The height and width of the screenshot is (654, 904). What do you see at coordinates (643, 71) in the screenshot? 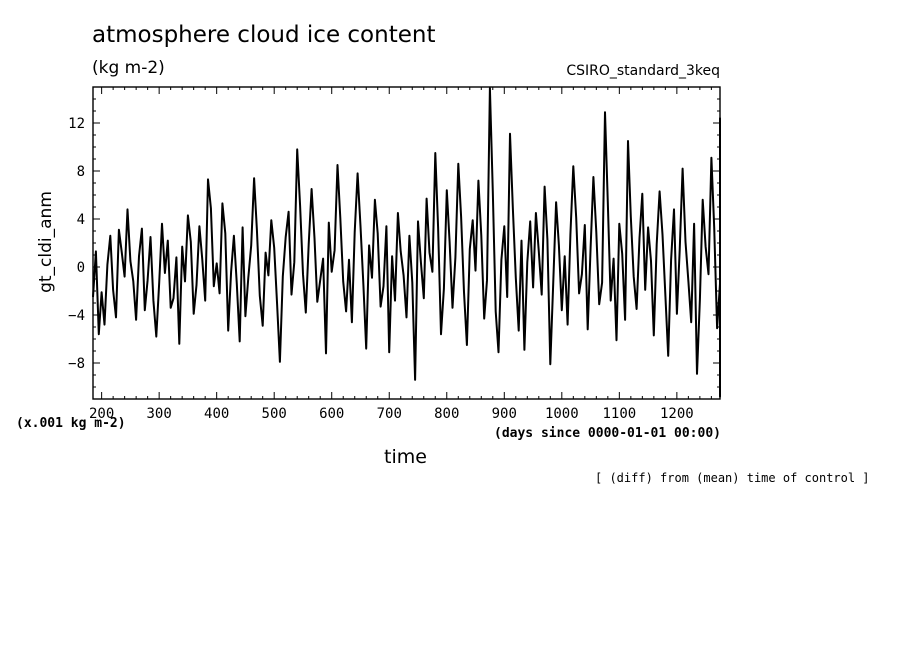
I see `model-label: CSIRO_standard_3keq` at bounding box center [643, 71].